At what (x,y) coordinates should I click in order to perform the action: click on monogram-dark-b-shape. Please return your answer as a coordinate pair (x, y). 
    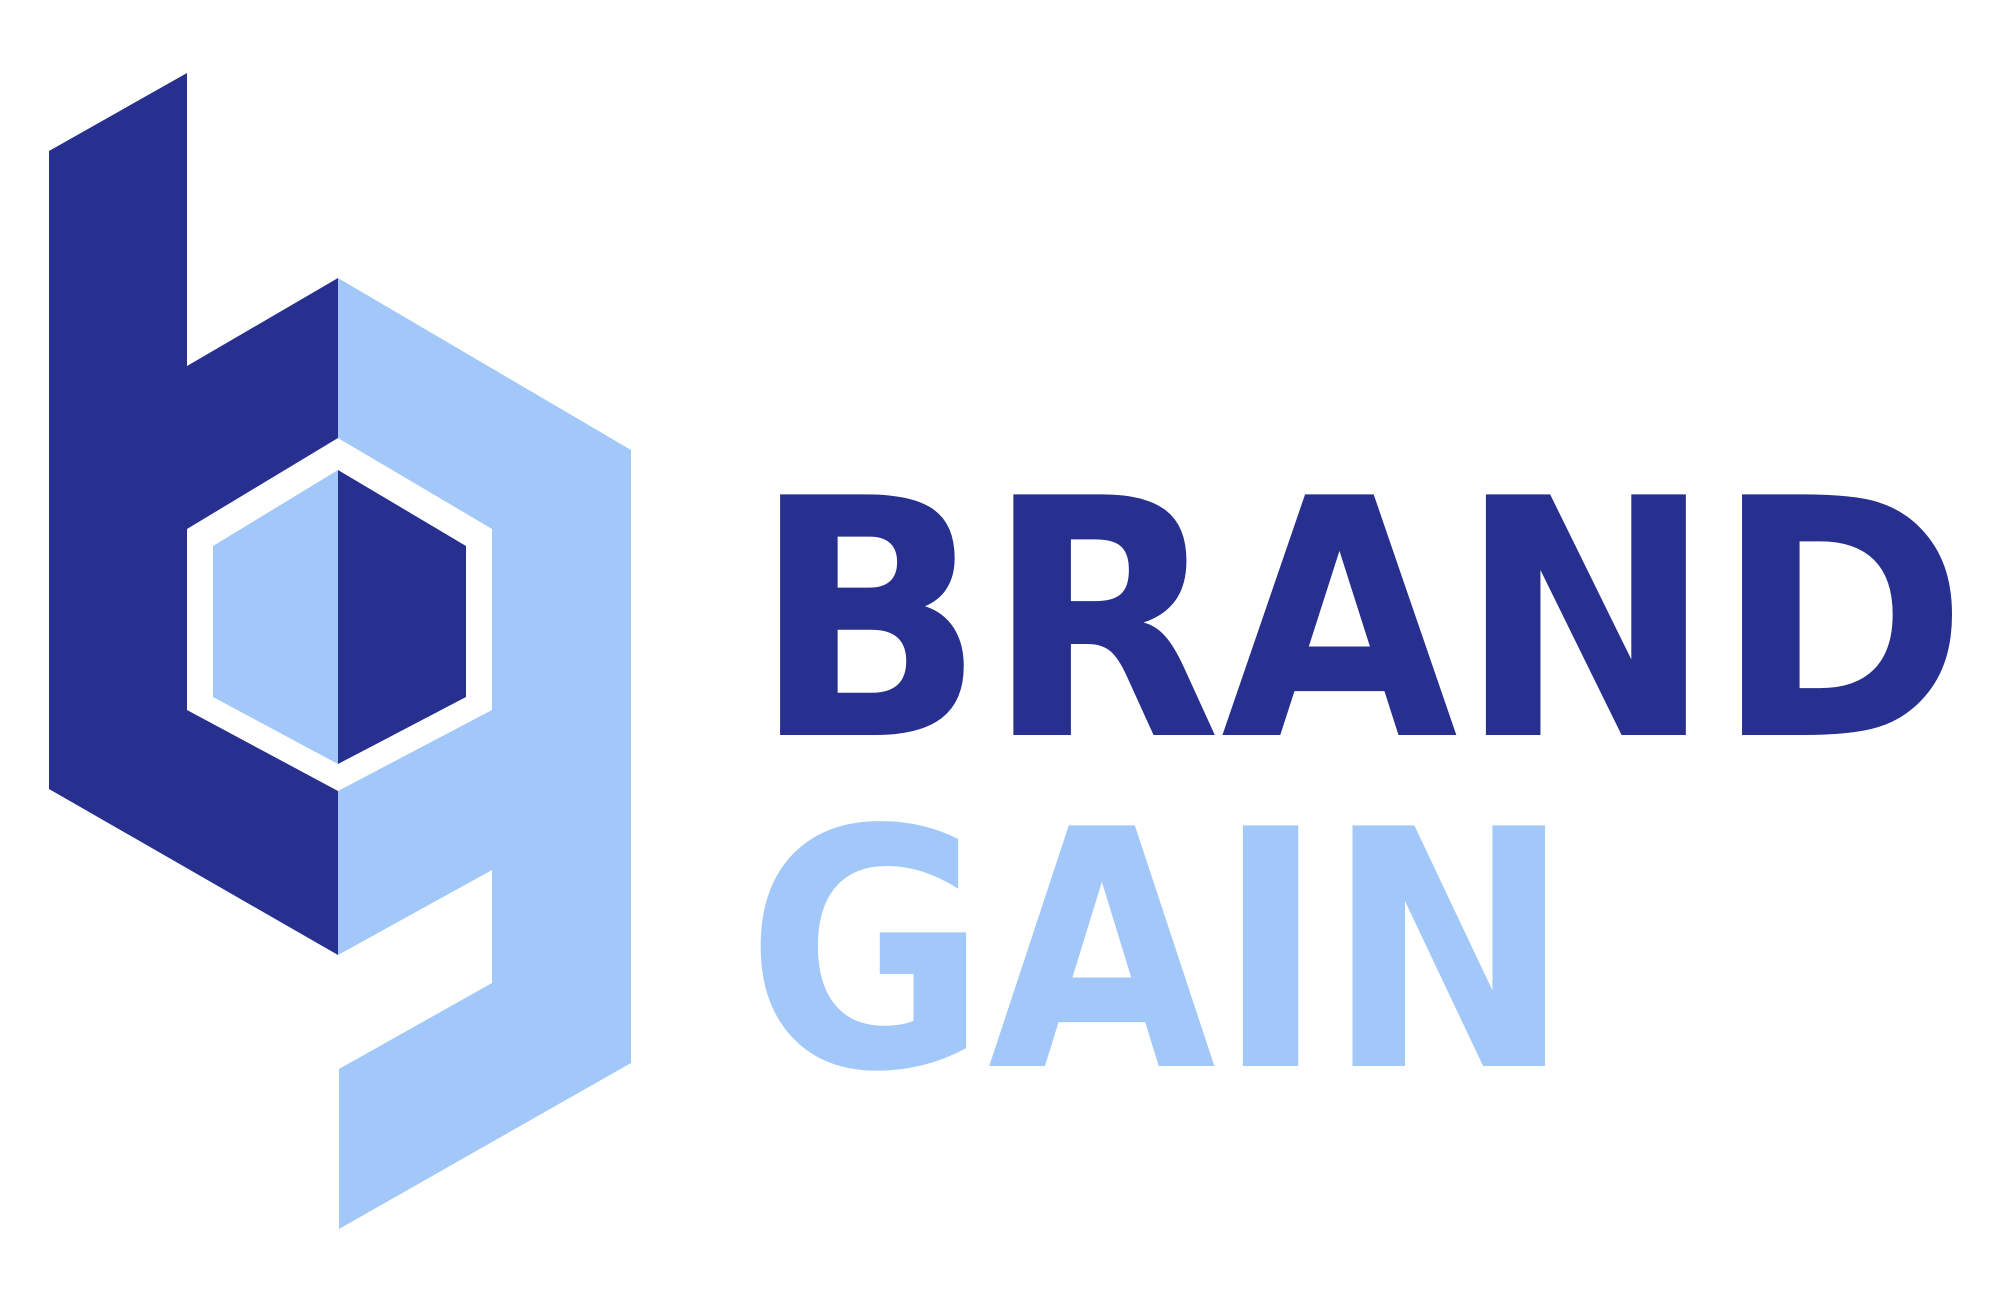
    Looking at the image, I should click on (193, 514).